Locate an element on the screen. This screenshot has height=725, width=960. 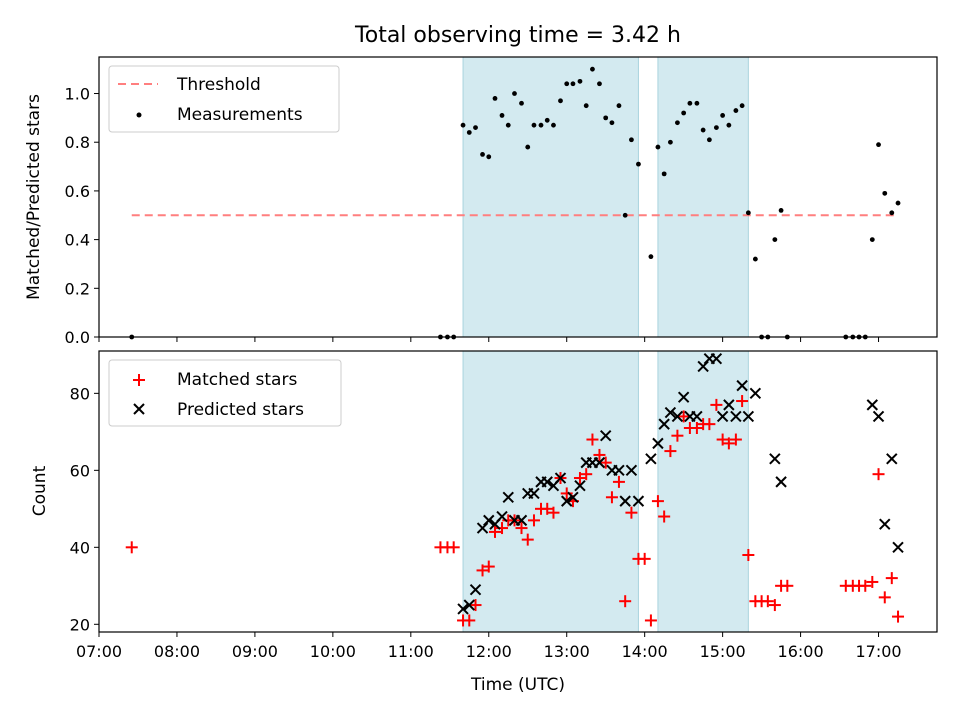
count-legend: Matched stars Predicted stars is located at coordinates (225, 393).